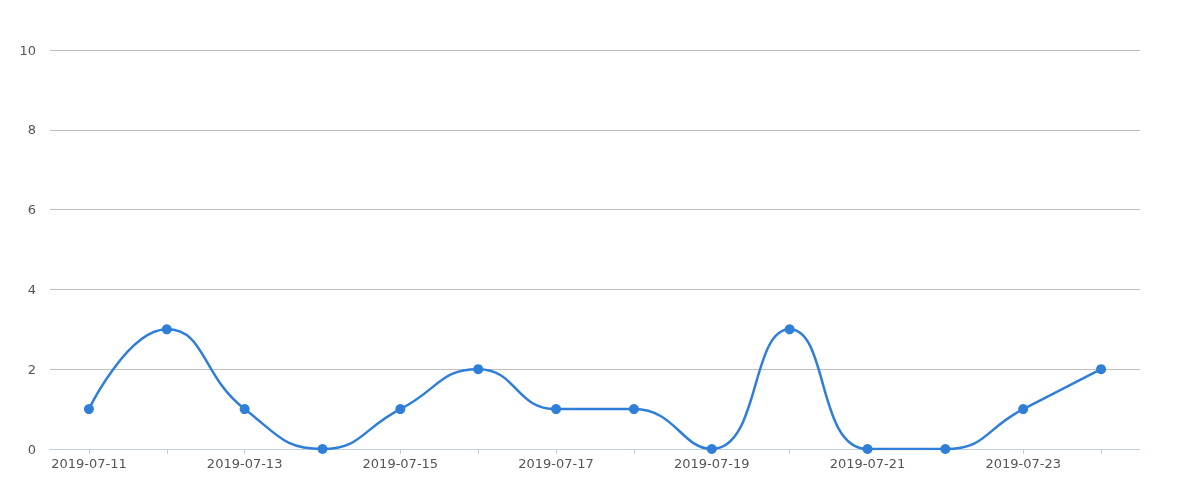 This screenshot has height=500, width=1200. Describe the element at coordinates (556, 463) in the screenshot. I see `x-tick-label: 2019-07-17` at that location.